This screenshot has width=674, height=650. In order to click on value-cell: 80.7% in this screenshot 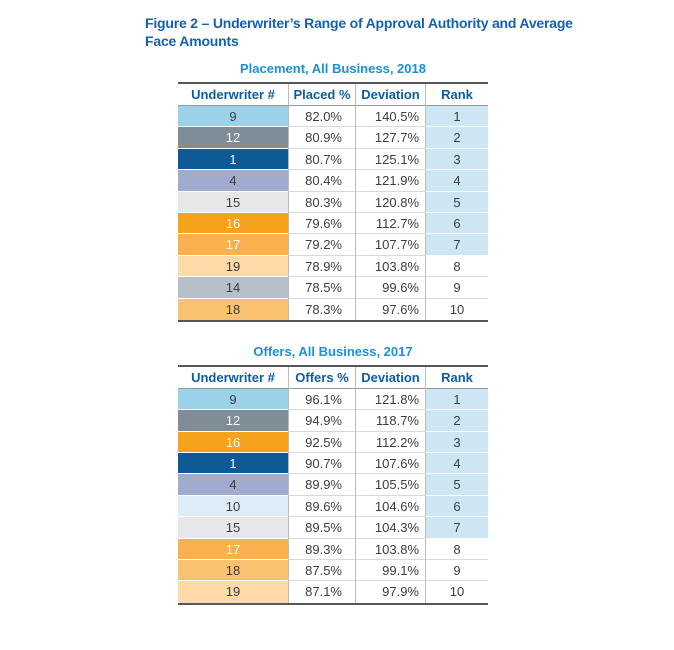, I will do `click(321, 159)`.